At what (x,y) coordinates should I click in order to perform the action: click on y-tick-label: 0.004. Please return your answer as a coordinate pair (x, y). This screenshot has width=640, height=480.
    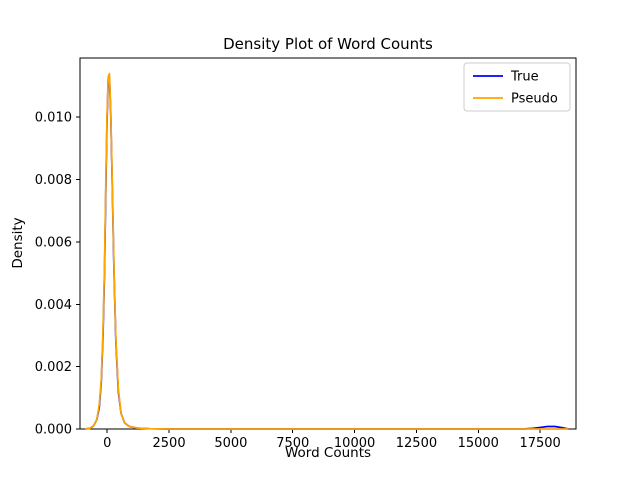
    Looking at the image, I should click on (53, 305).